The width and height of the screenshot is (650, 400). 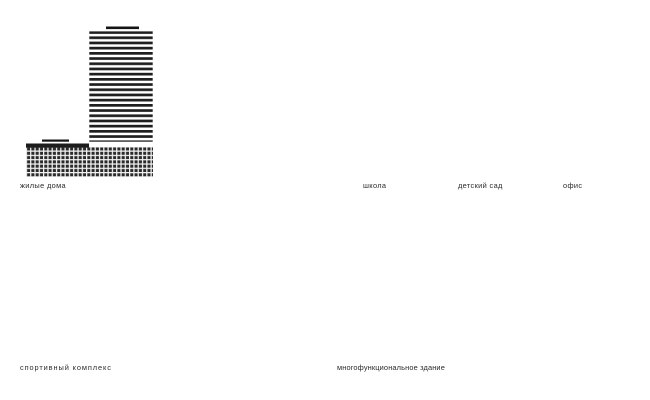 What do you see at coordinates (43, 185) in the screenshot?
I see `caption-residential: жилые дома` at bounding box center [43, 185].